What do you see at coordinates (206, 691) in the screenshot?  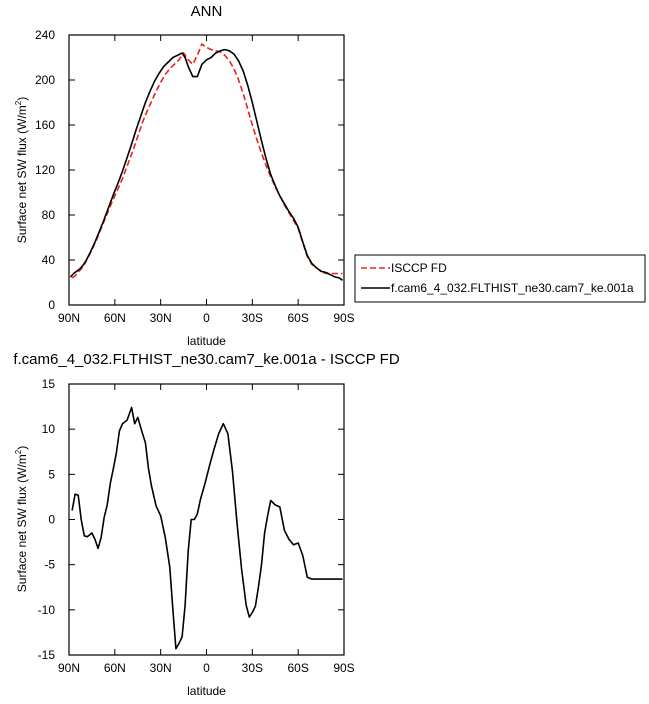 I see `bottom-panel-x-axis-label: latitude` at bounding box center [206, 691].